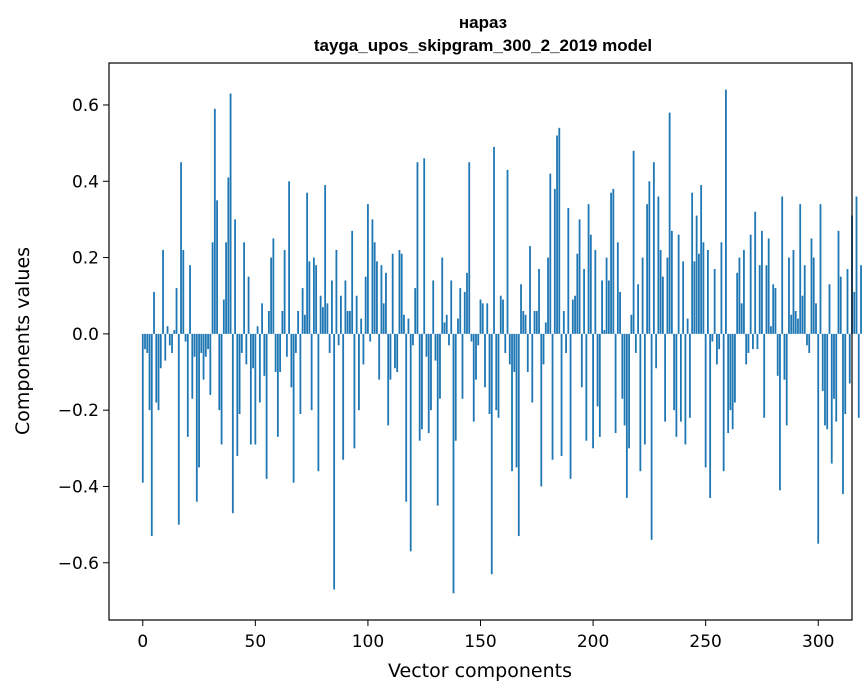  I want to click on y-tick-label: 0.0, so click(85, 335).